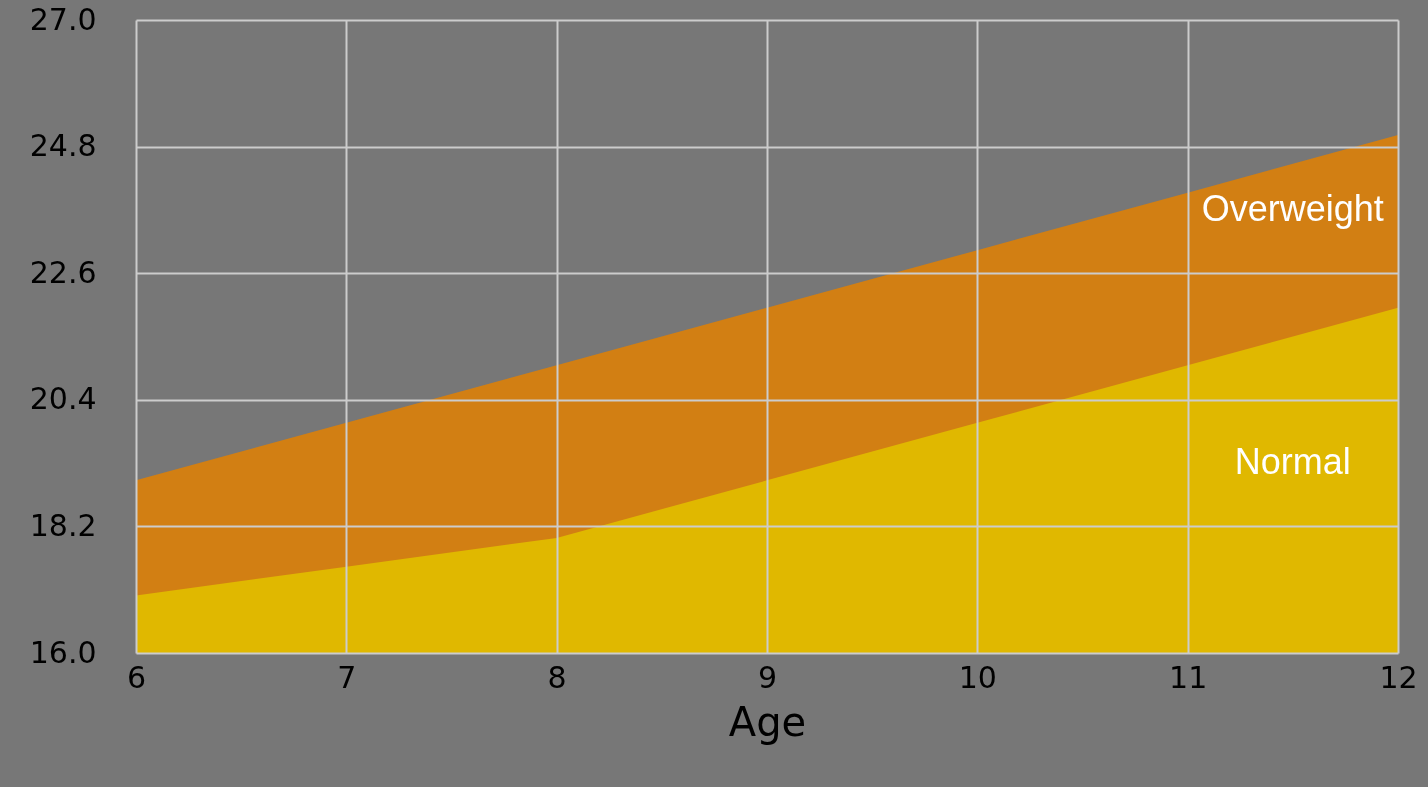  What do you see at coordinates (1292, 462) in the screenshot?
I see `series-label: Normal` at bounding box center [1292, 462].